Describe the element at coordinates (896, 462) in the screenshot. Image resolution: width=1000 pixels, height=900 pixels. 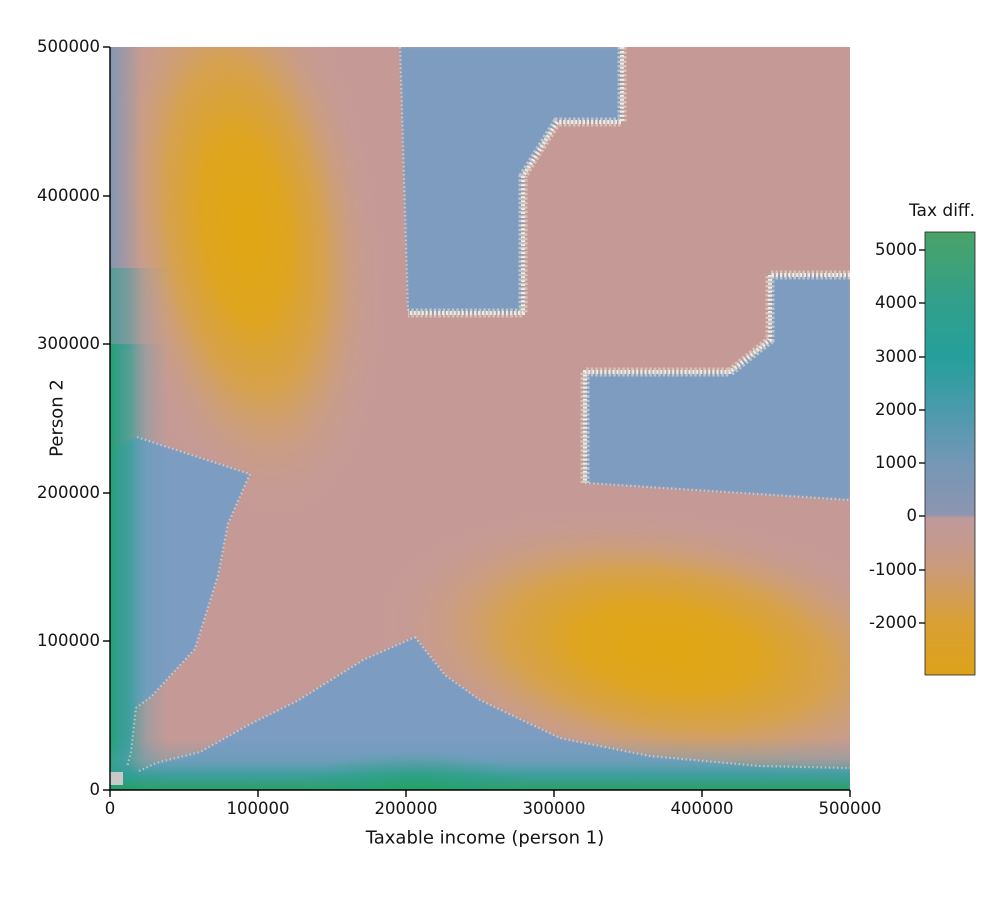
I see `colorbar-tick-label: 1000` at that location.